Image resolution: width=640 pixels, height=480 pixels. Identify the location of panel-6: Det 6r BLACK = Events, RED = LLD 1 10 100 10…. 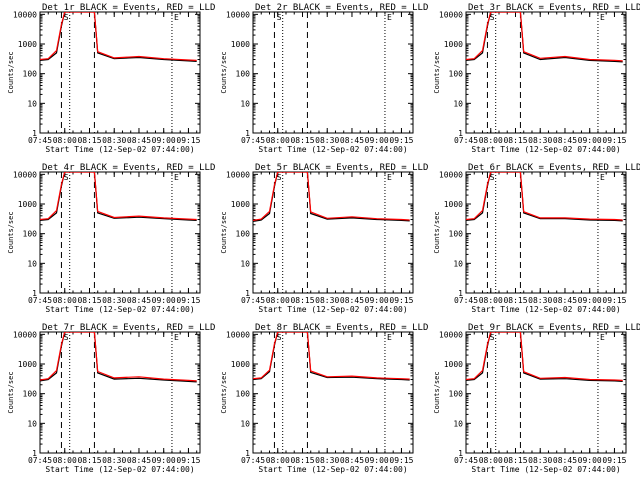
(536, 238).